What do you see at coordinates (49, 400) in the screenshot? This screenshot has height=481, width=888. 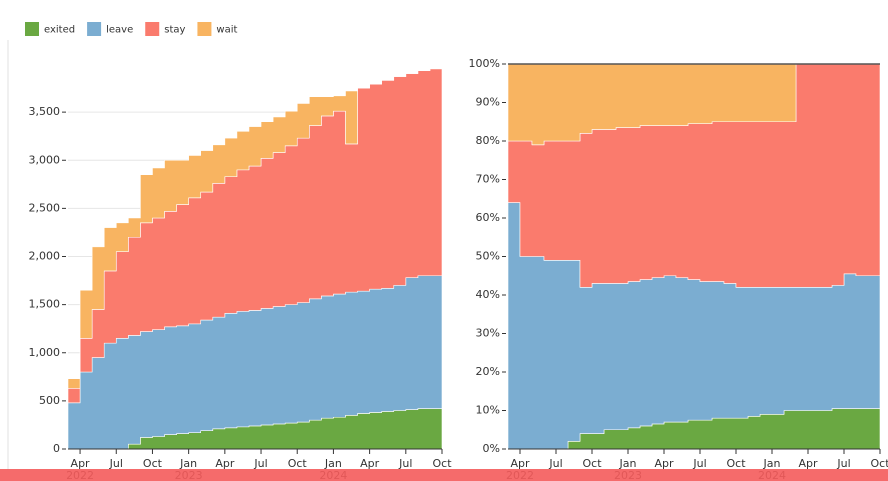 I see `y-tick-label: 500` at bounding box center [49, 400].